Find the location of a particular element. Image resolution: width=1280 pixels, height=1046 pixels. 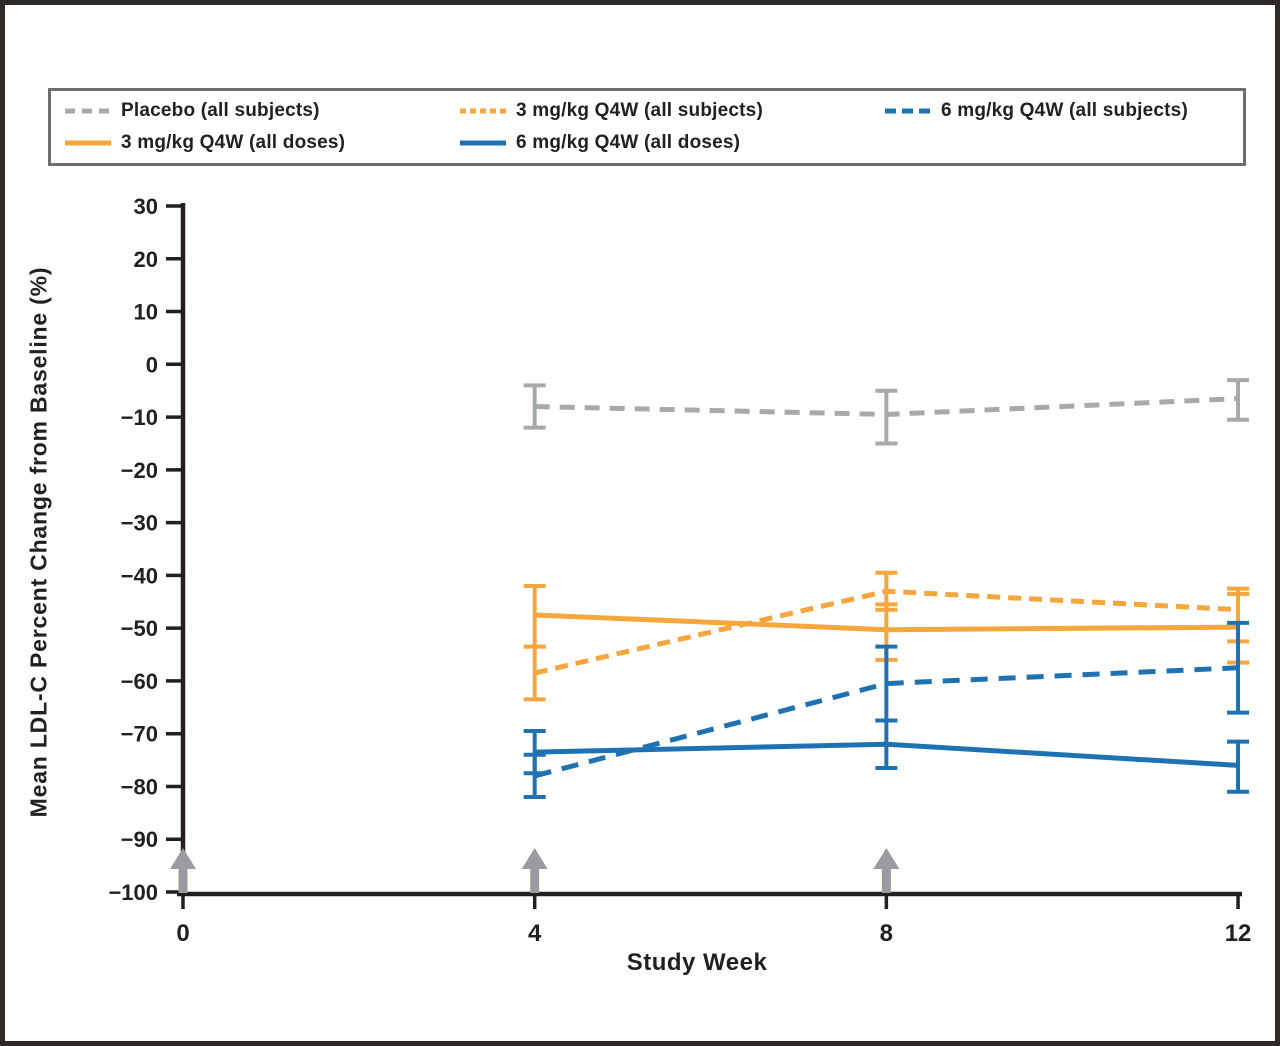

orange-solid-line-swatch is located at coordinates (88, 143).